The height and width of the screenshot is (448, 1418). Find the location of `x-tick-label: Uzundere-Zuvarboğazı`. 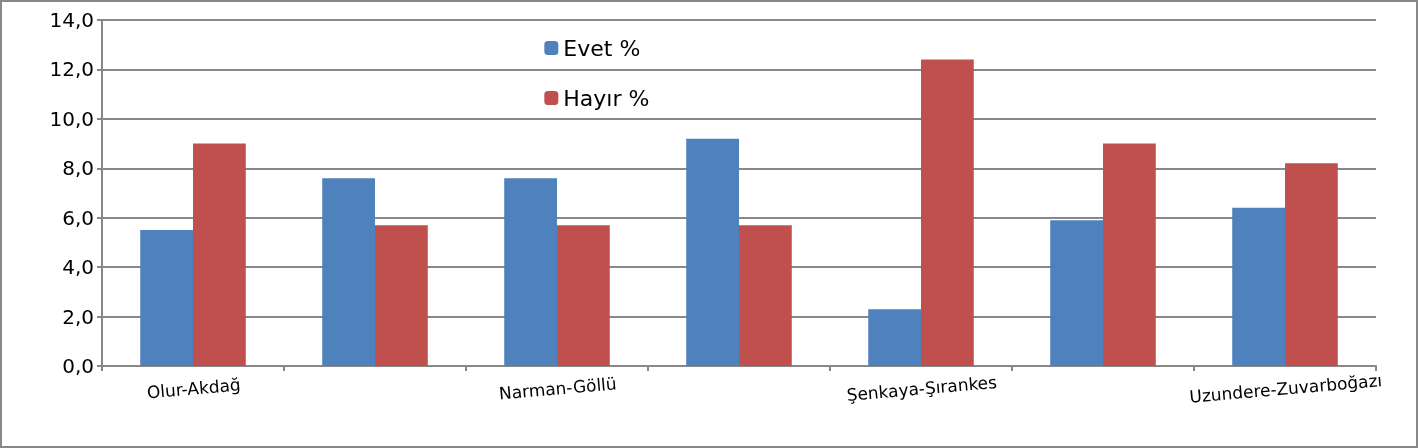

x-tick-label: Uzundere-Zuvarboğazı is located at coordinates (1285, 388).